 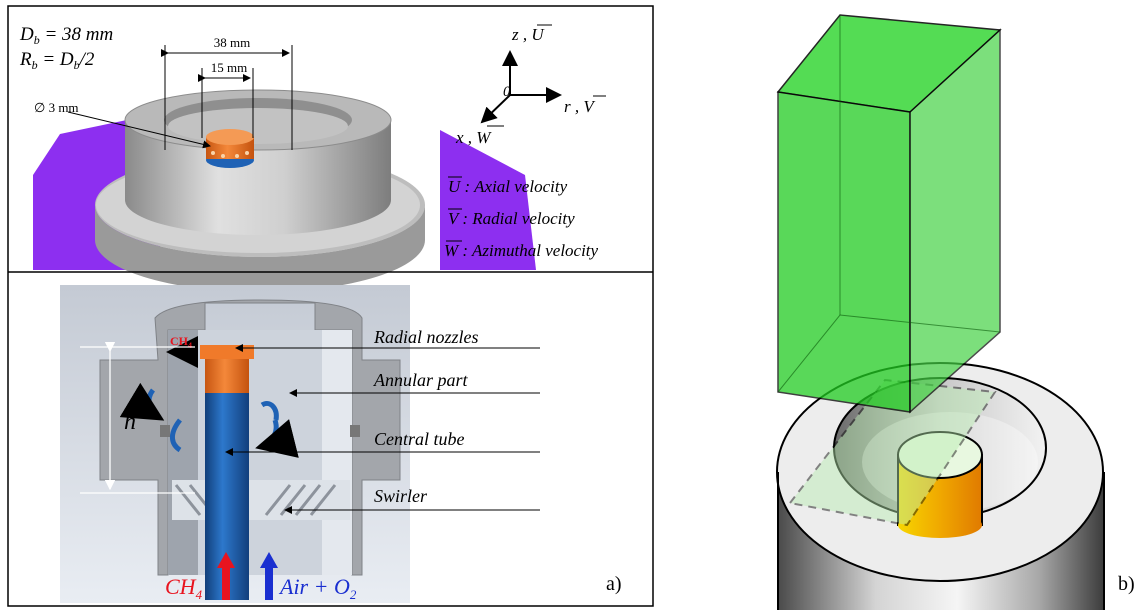 I want to click on legend-azimuthal: W : Azimuthal velocity, so click(x=521, y=250).